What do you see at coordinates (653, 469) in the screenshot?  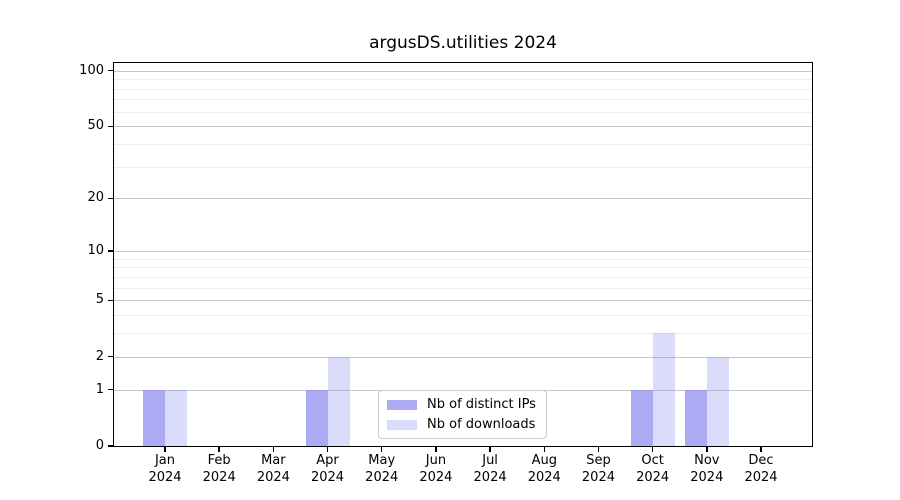 I see `x-tick-label: Oct 2024` at bounding box center [653, 469].